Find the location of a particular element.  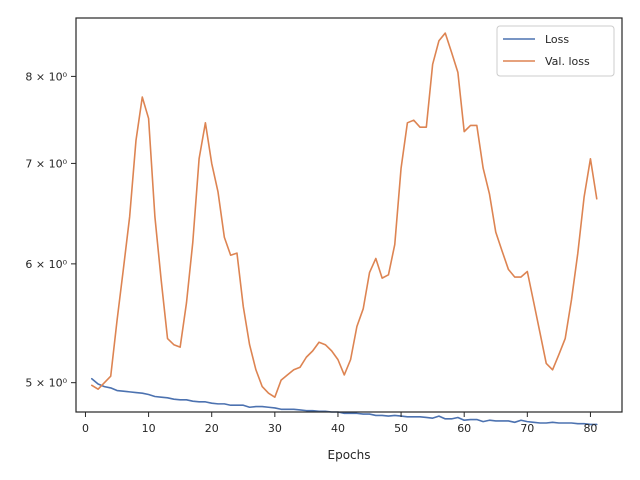

y-tick-label: 7 × 10⁰ is located at coordinates (46, 163).